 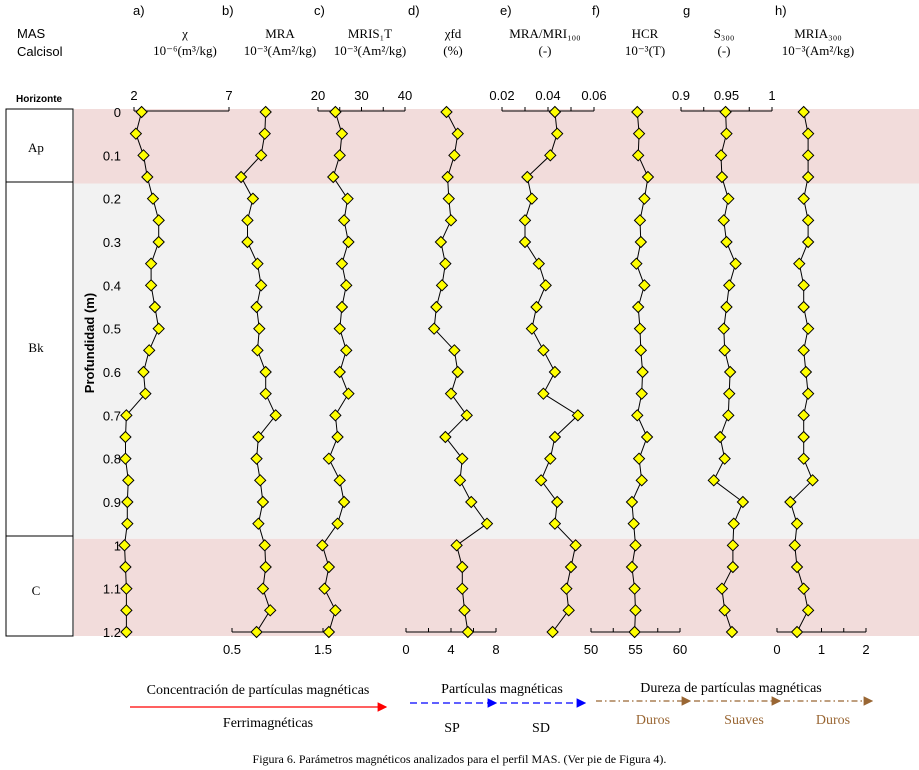 I want to click on panel-title-mris: MRIS₁T, so click(x=370, y=33).